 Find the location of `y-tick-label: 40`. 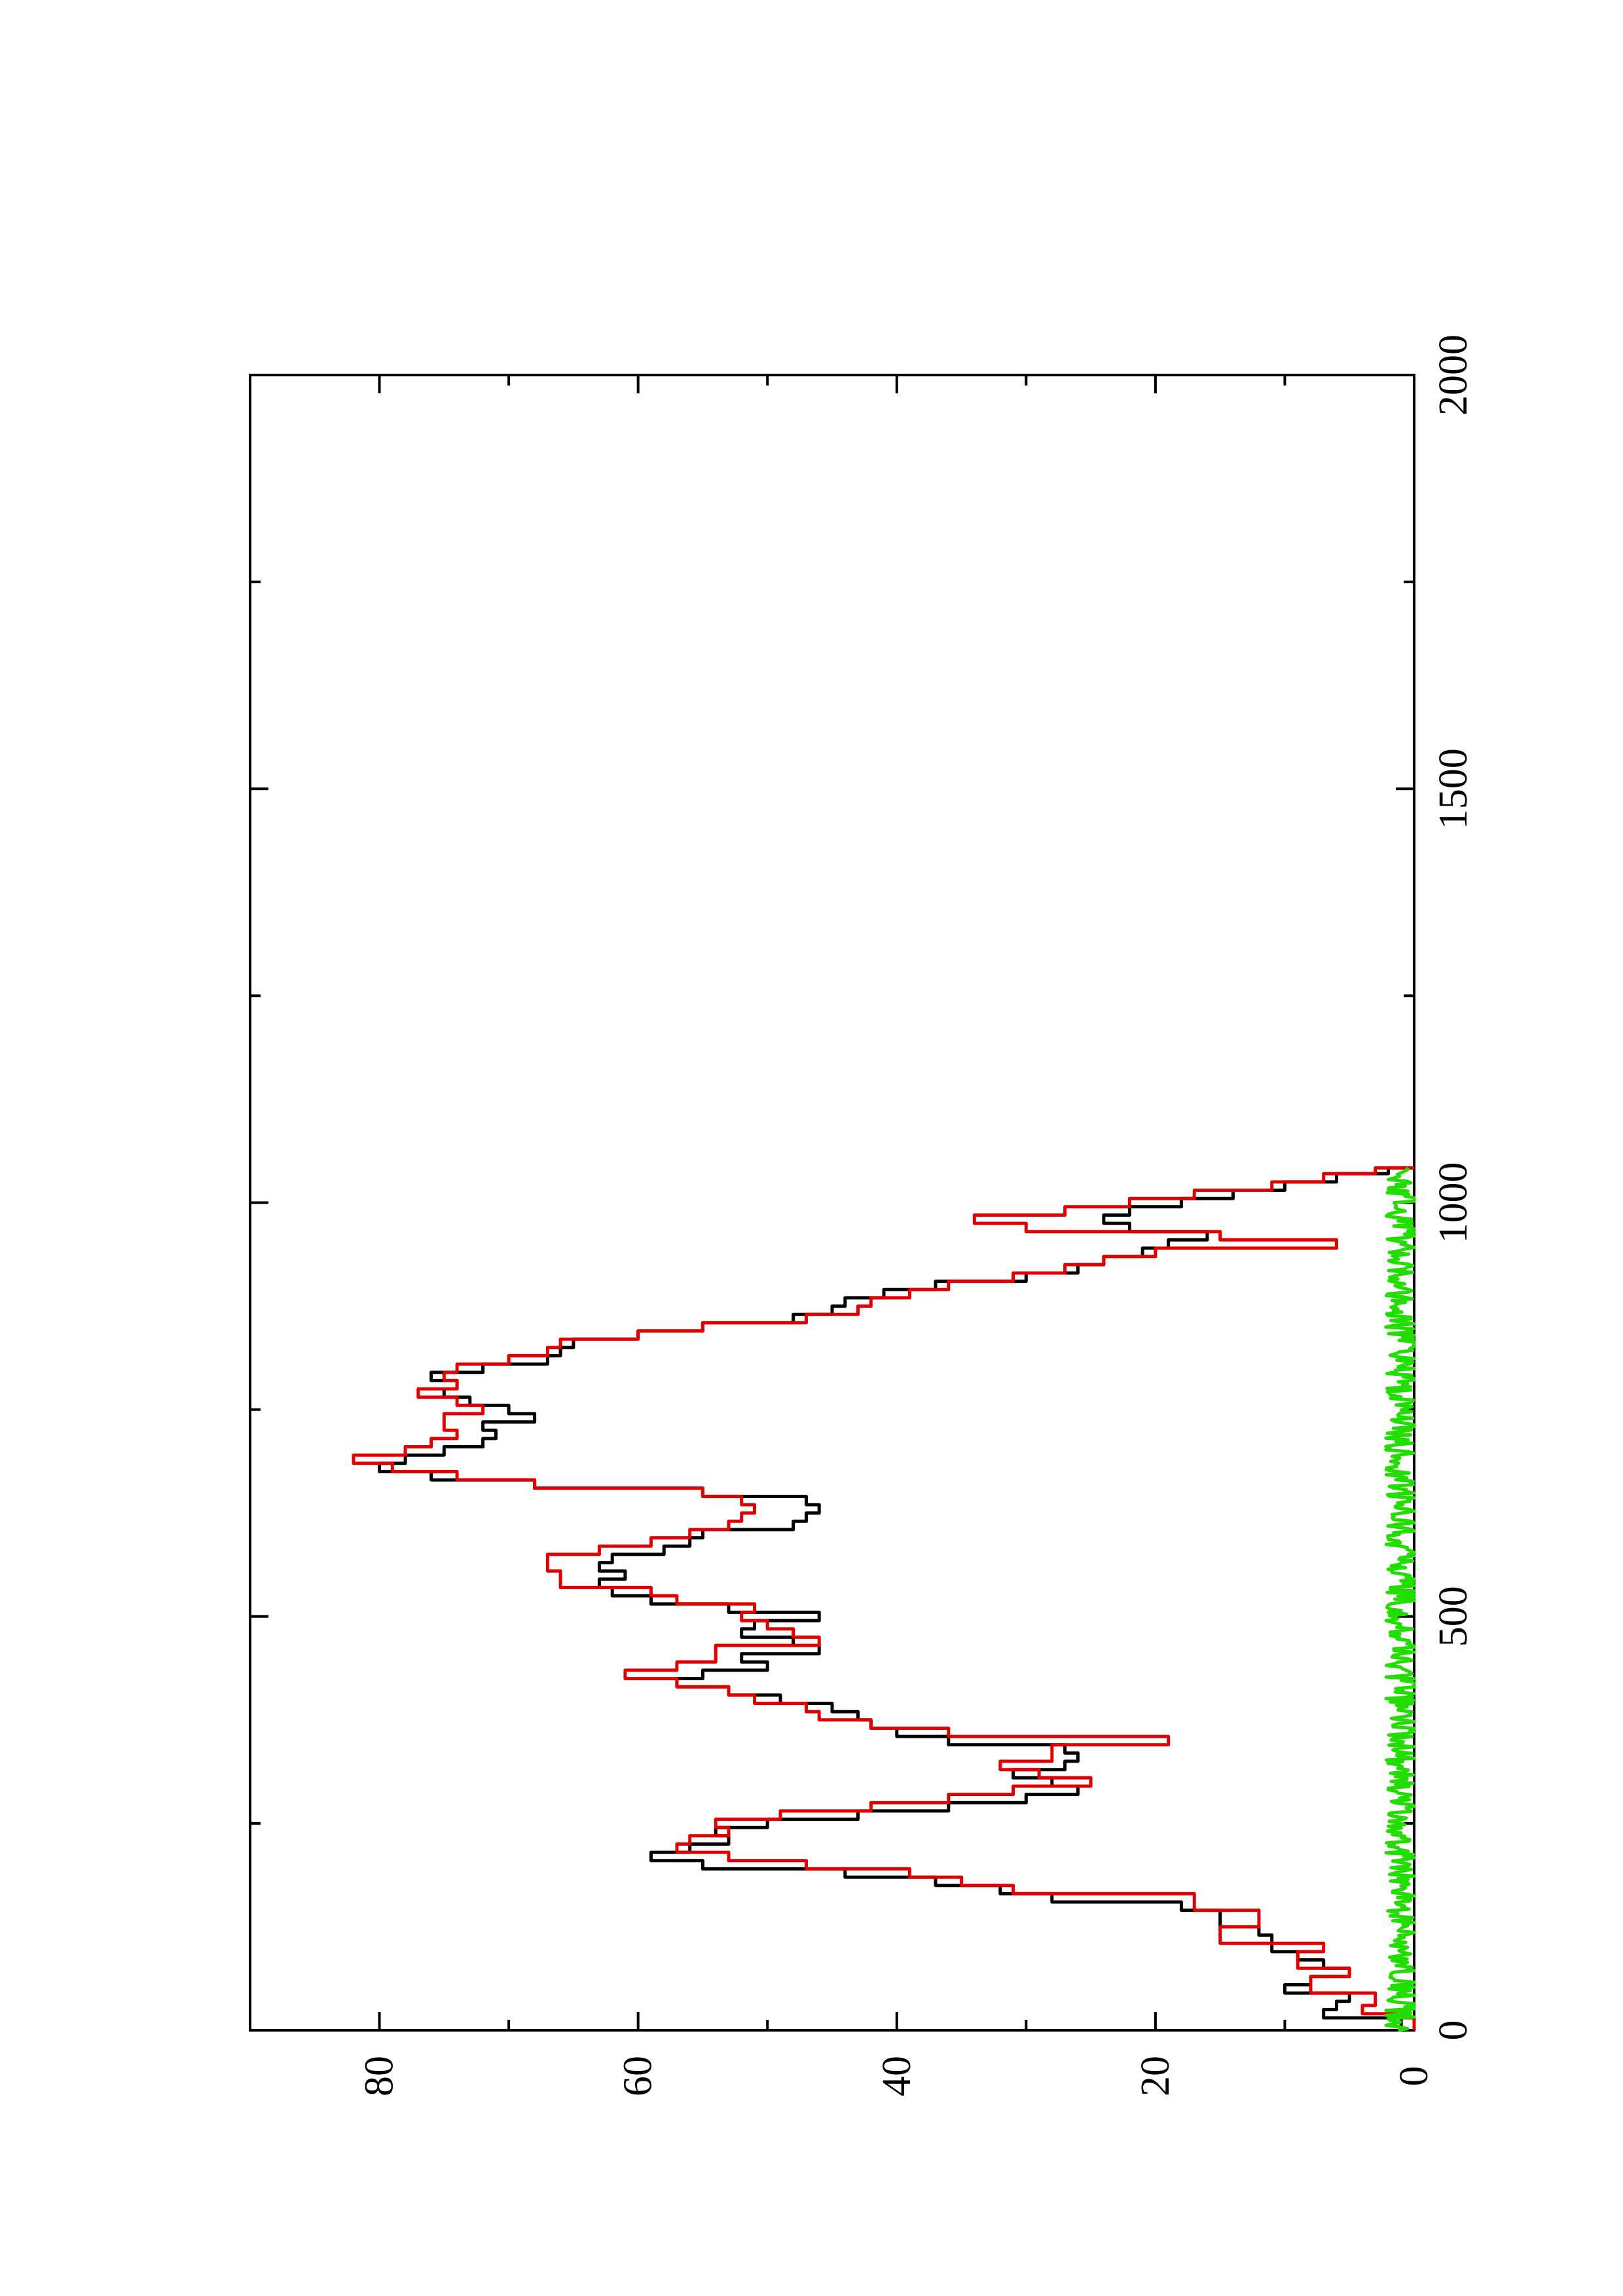

y-tick-label: 40 is located at coordinates (897, 2076).